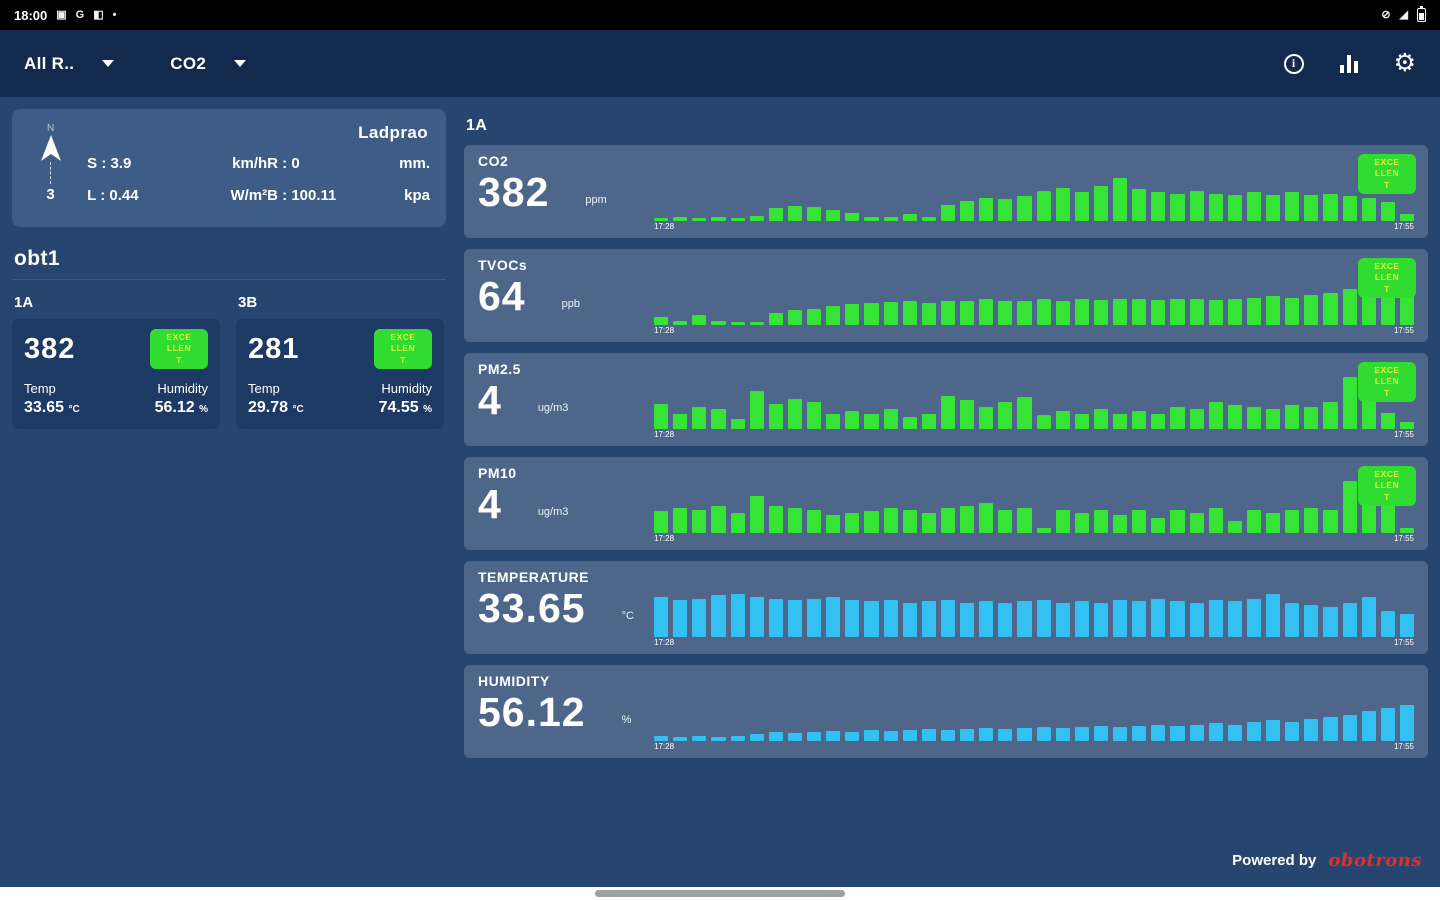  What do you see at coordinates (179, 349) in the screenshot?
I see `status-badge: EXCELLENT` at bounding box center [179, 349].